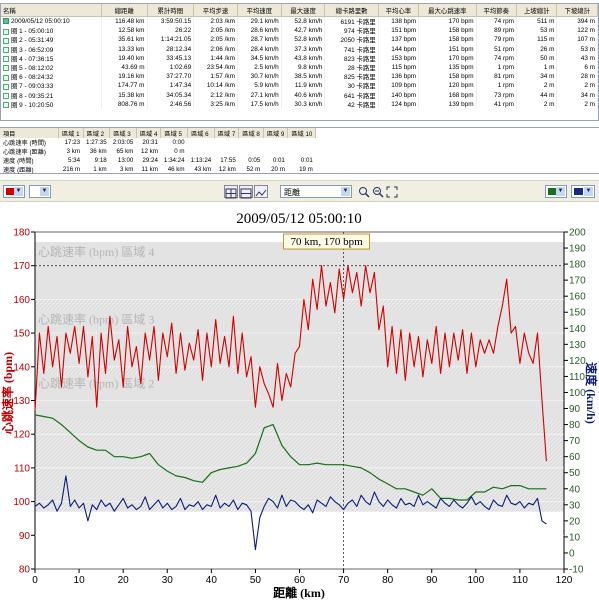 The height and width of the screenshot is (600, 599). Describe the element at coordinates (303, 95) in the screenshot. I see `lap-cell: 40.6 km/h` at that location.